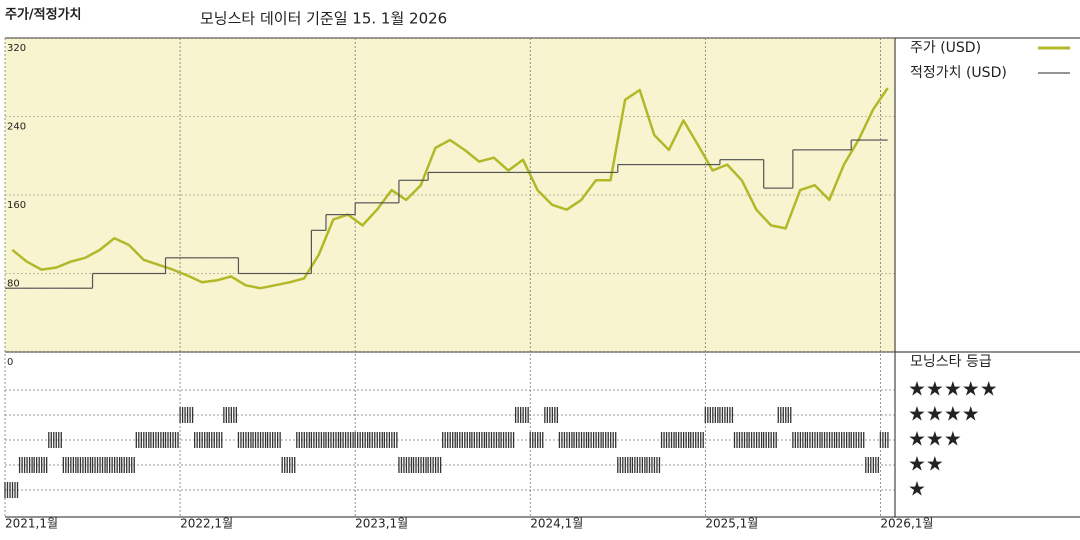 The image size is (1080, 540). What do you see at coordinates (13, 284) in the screenshot?
I see `y-tick-label: 80` at bounding box center [13, 284].